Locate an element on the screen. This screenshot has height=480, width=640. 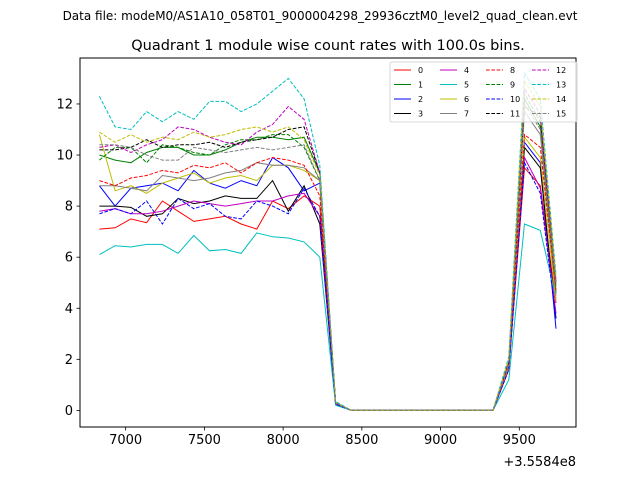
y-tick-label: 12 is located at coordinates (64, 104).